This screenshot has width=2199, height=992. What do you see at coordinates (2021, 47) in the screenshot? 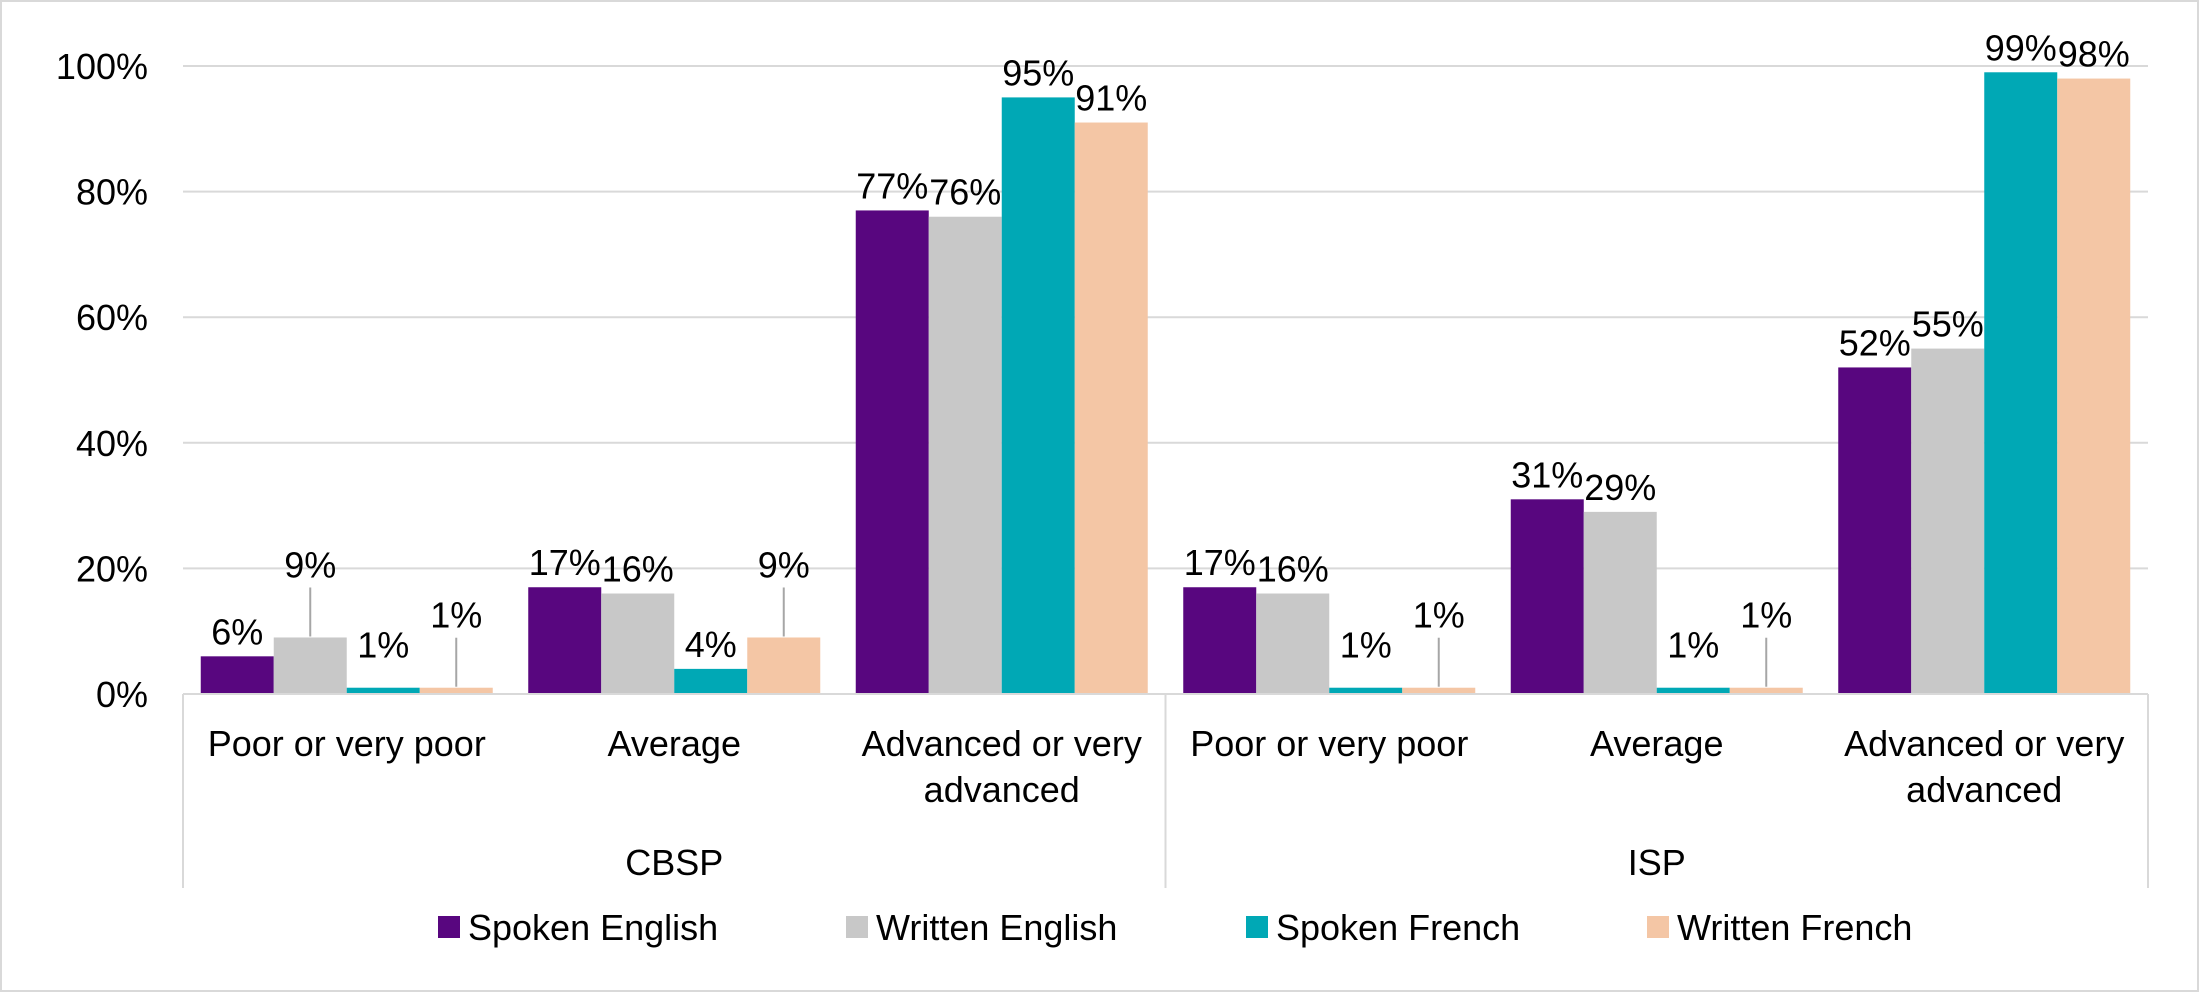
I see `data-label: 99%` at bounding box center [2021, 47].